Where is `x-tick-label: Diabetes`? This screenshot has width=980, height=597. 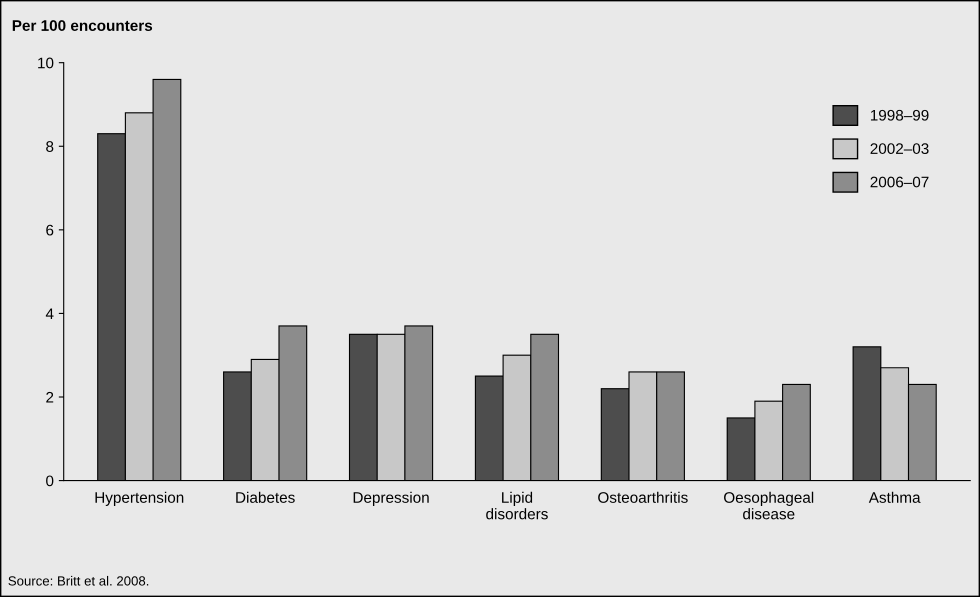
x-tick-label: Diabetes is located at coordinates (265, 497).